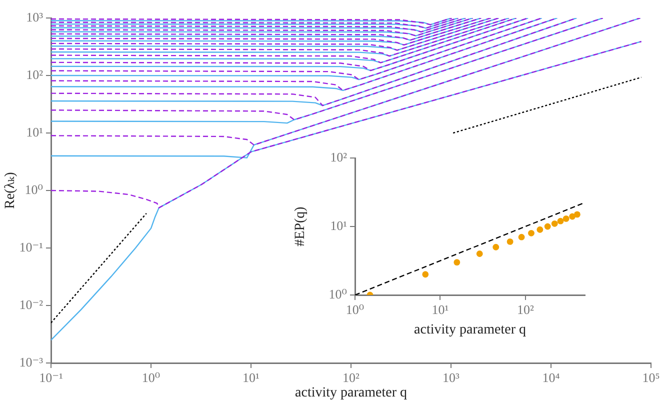 The image size is (667, 403). What do you see at coordinates (31, 362) in the screenshot?
I see `y-tick-label: 10⁻³` at bounding box center [31, 362].